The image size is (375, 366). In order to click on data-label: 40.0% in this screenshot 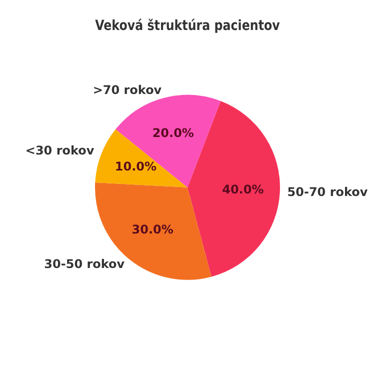, I will do `click(243, 189)`.